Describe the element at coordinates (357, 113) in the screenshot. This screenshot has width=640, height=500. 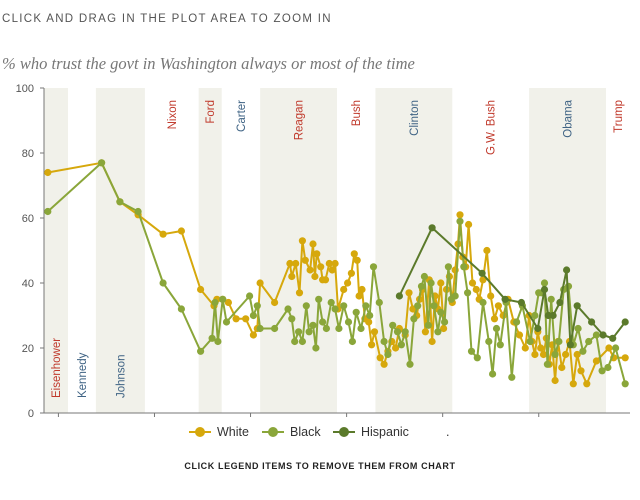
I see `president-label-bush: Bush` at that location.